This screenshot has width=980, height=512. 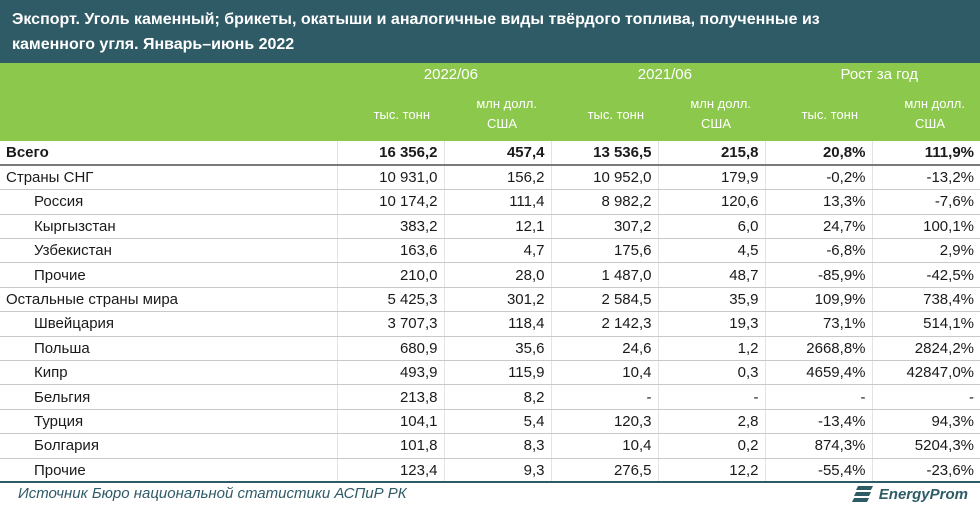 What do you see at coordinates (168, 397) in the screenshot?
I see `row-label: Бельгия` at bounding box center [168, 397].